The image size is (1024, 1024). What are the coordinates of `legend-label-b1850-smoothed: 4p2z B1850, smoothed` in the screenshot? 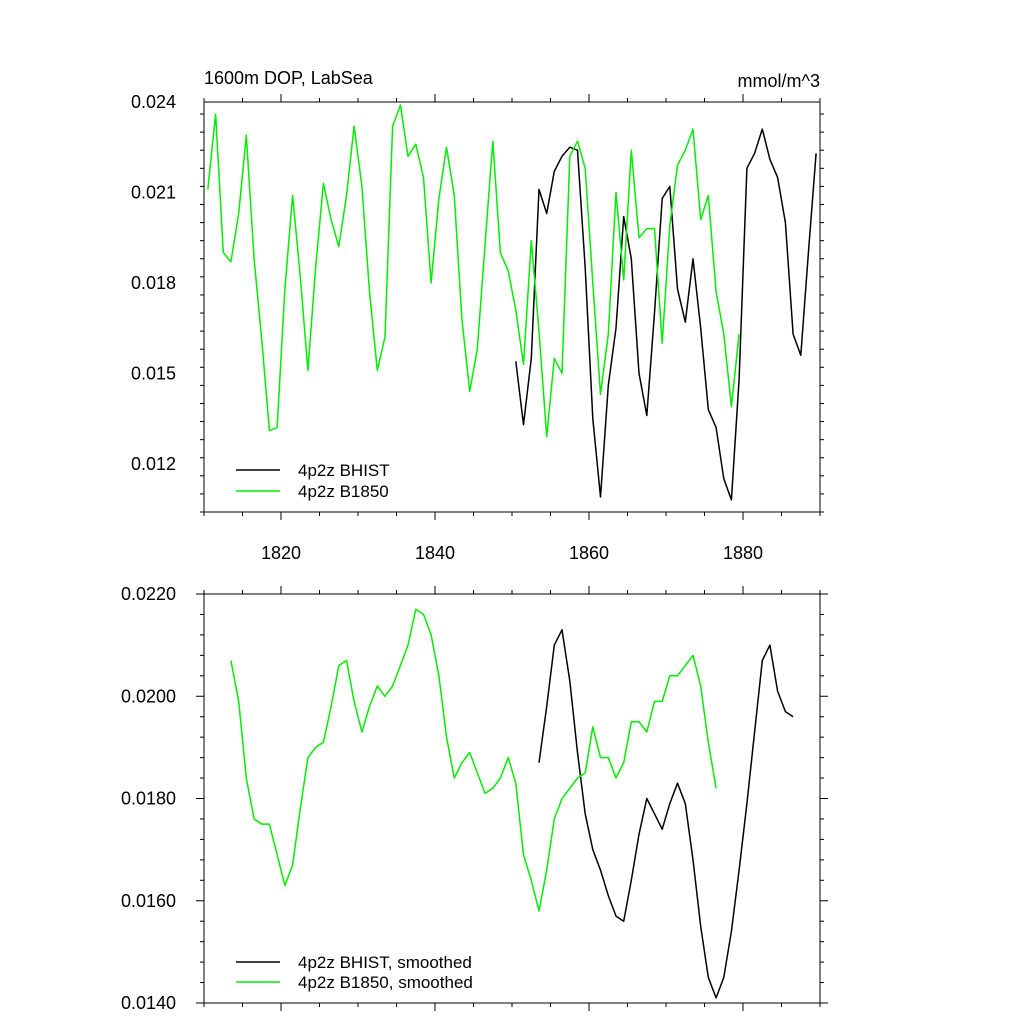 It's located at (385, 982).